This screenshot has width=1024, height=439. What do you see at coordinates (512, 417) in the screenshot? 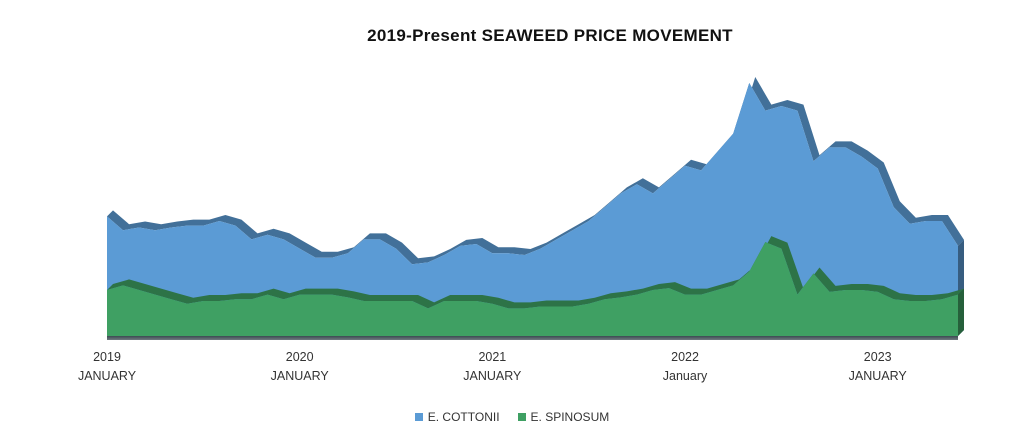
I see `legend: E. COTTONII E. SPINOSUM` at bounding box center [512, 417].